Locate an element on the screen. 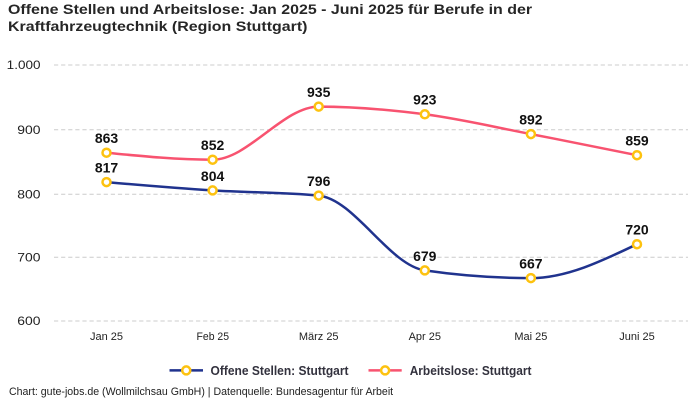 The width and height of the screenshot is (700, 405). svg-text: 804 is located at coordinates (213, 176).